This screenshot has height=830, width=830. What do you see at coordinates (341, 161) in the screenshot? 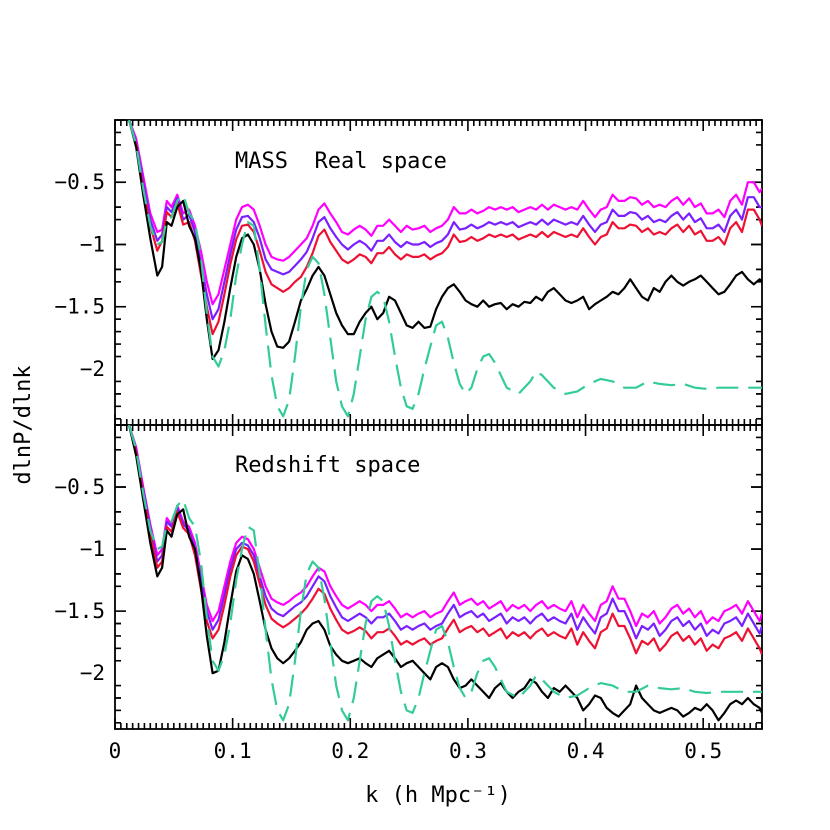
I see `top-panel-label: MASS Real space` at bounding box center [341, 161].